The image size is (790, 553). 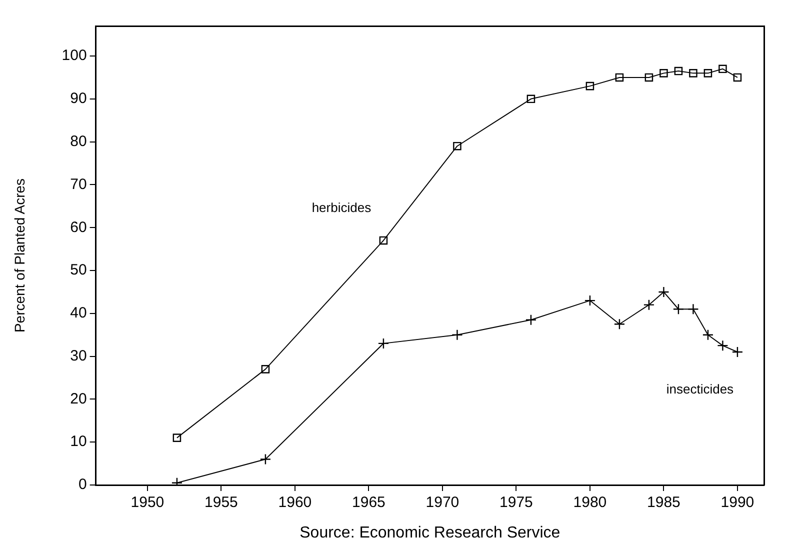 I want to click on y-tick-label: 30, so click(x=78, y=355).